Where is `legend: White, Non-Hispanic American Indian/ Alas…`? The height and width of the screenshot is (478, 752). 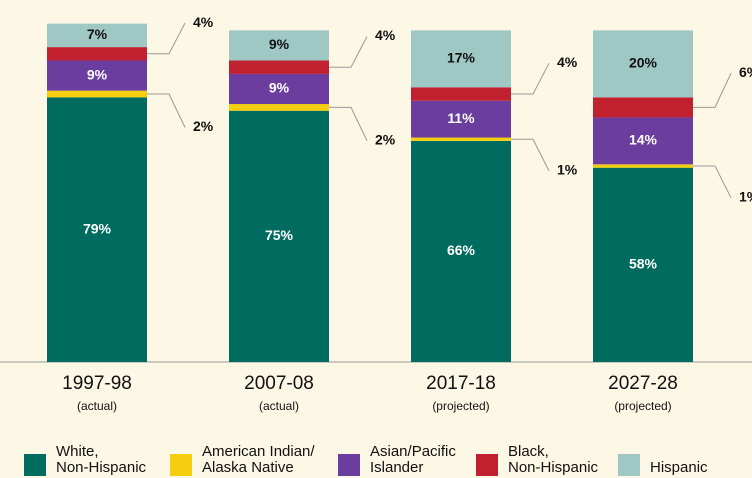
legend: White, Non-Hispanic American Indian/ Alas… is located at coordinates (376, 457).